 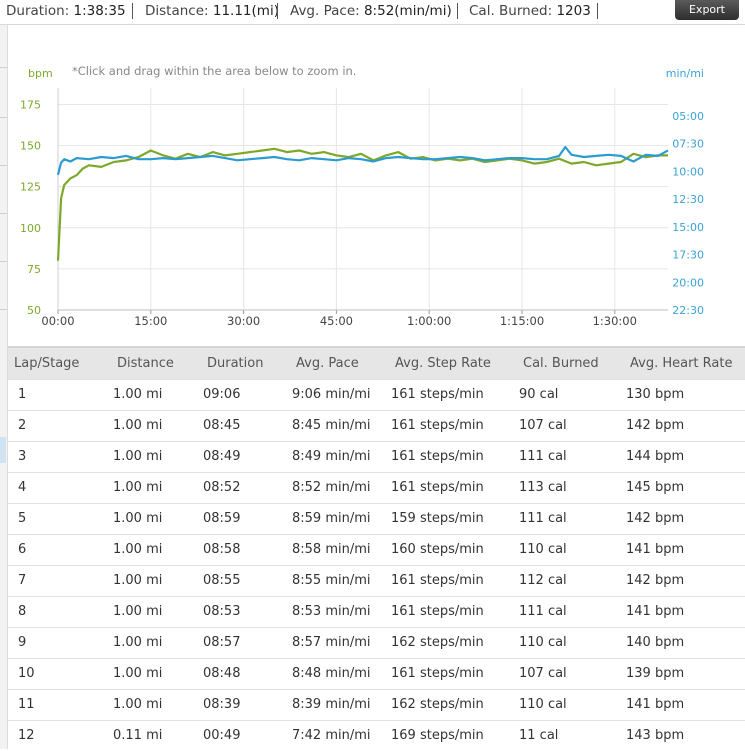 What do you see at coordinates (222, 456) in the screenshot?
I see `duration-cell: 08:49` at bounding box center [222, 456].